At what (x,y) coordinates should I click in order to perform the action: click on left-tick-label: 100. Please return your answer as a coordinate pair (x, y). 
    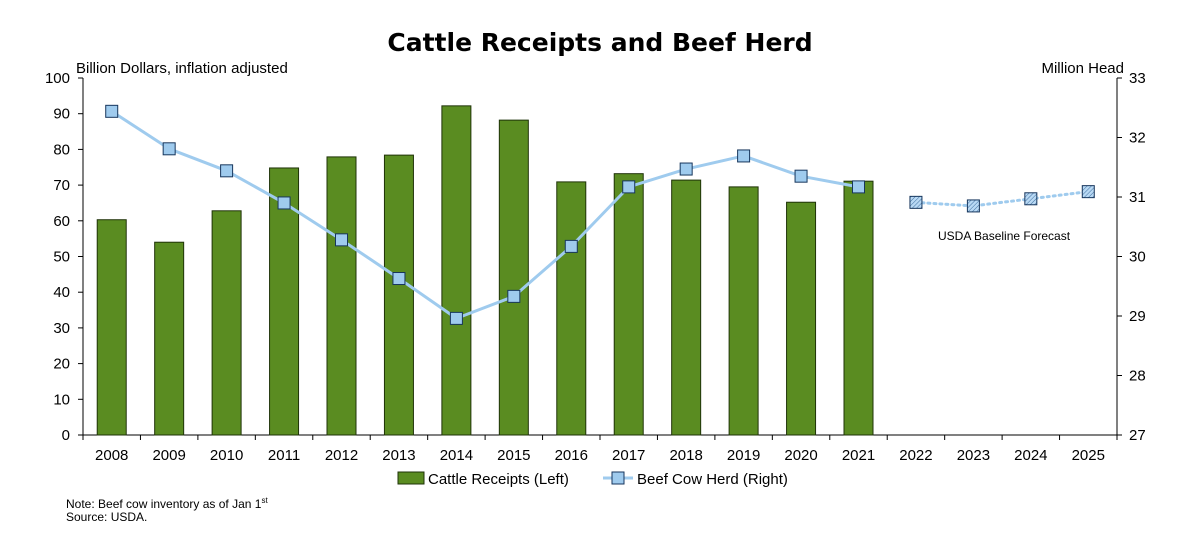
    Looking at the image, I should click on (57, 78).